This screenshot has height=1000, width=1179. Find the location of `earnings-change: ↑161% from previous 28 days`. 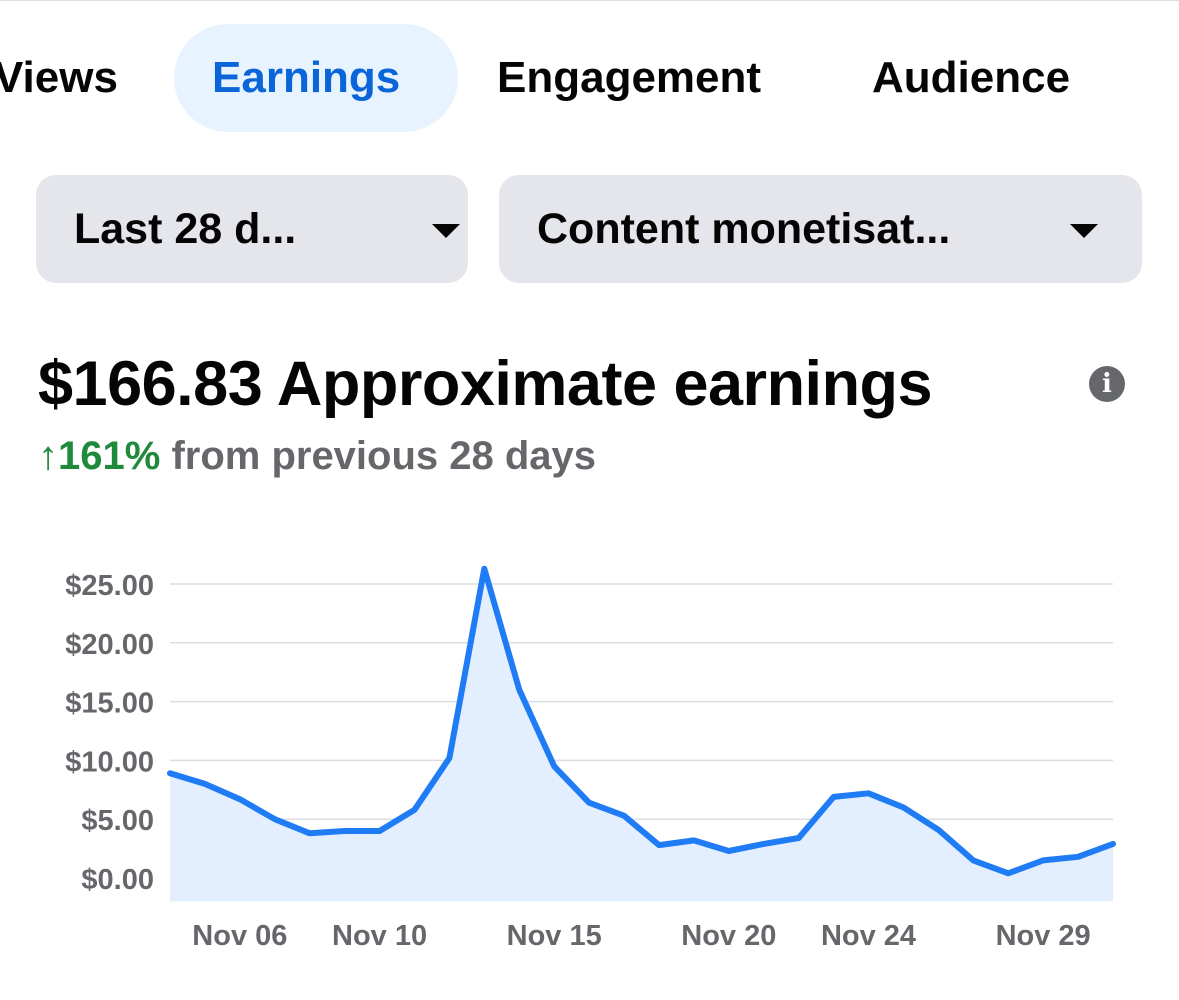

earnings-change: ↑161% from previous 28 days is located at coordinates (317, 456).